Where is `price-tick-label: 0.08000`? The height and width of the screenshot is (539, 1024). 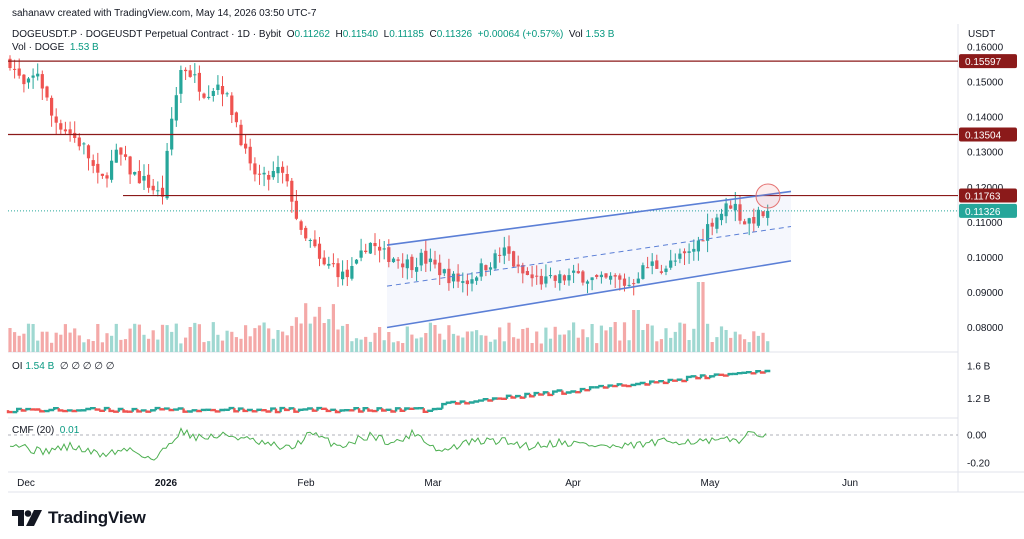
price-tick-label: 0.08000 is located at coordinates (985, 328).